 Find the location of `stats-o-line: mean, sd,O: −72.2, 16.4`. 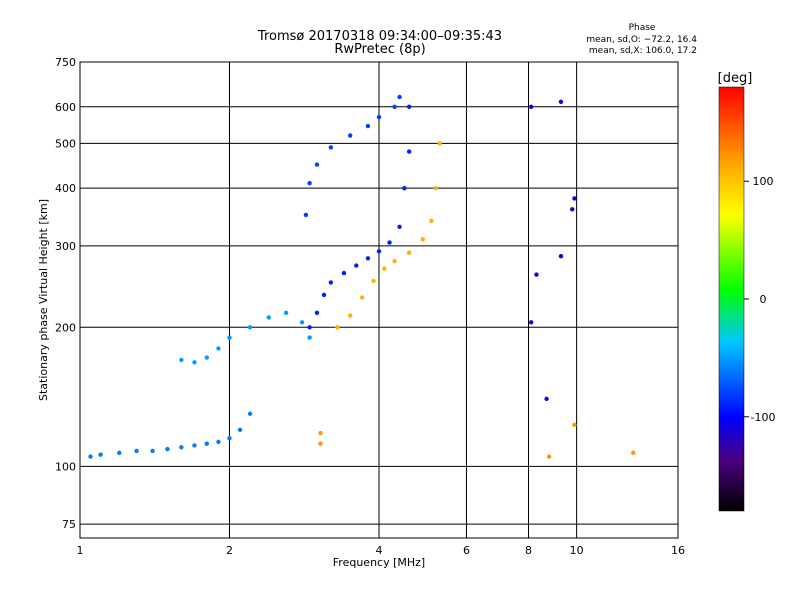

stats-o-line: mean, sd,O: −72.2, 16.4 is located at coordinates (641, 40).